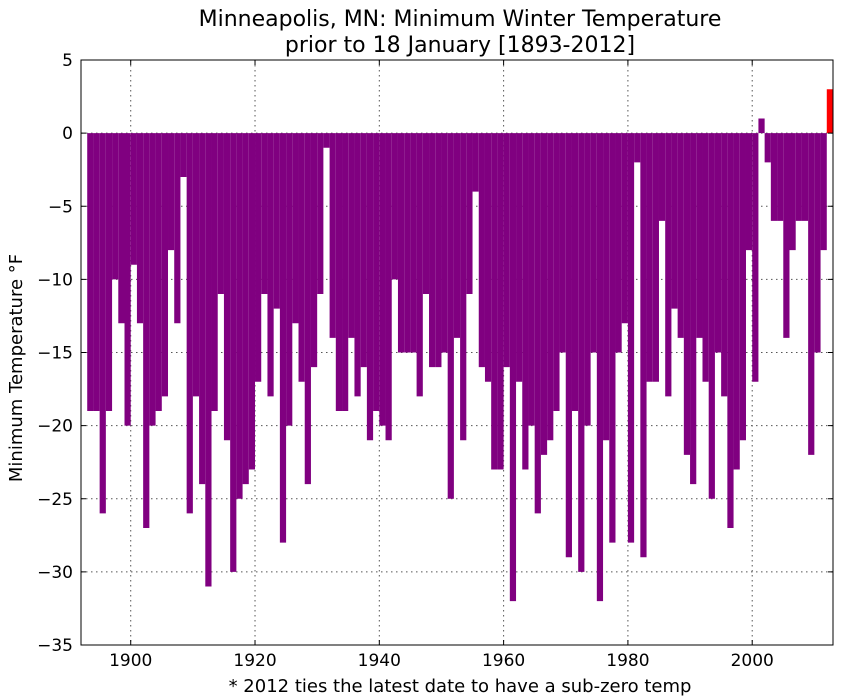 The height and width of the screenshot is (700, 843). What do you see at coordinates (16, 368) in the screenshot?
I see `y-axis-label: Minimum Temperature °F` at bounding box center [16, 368].